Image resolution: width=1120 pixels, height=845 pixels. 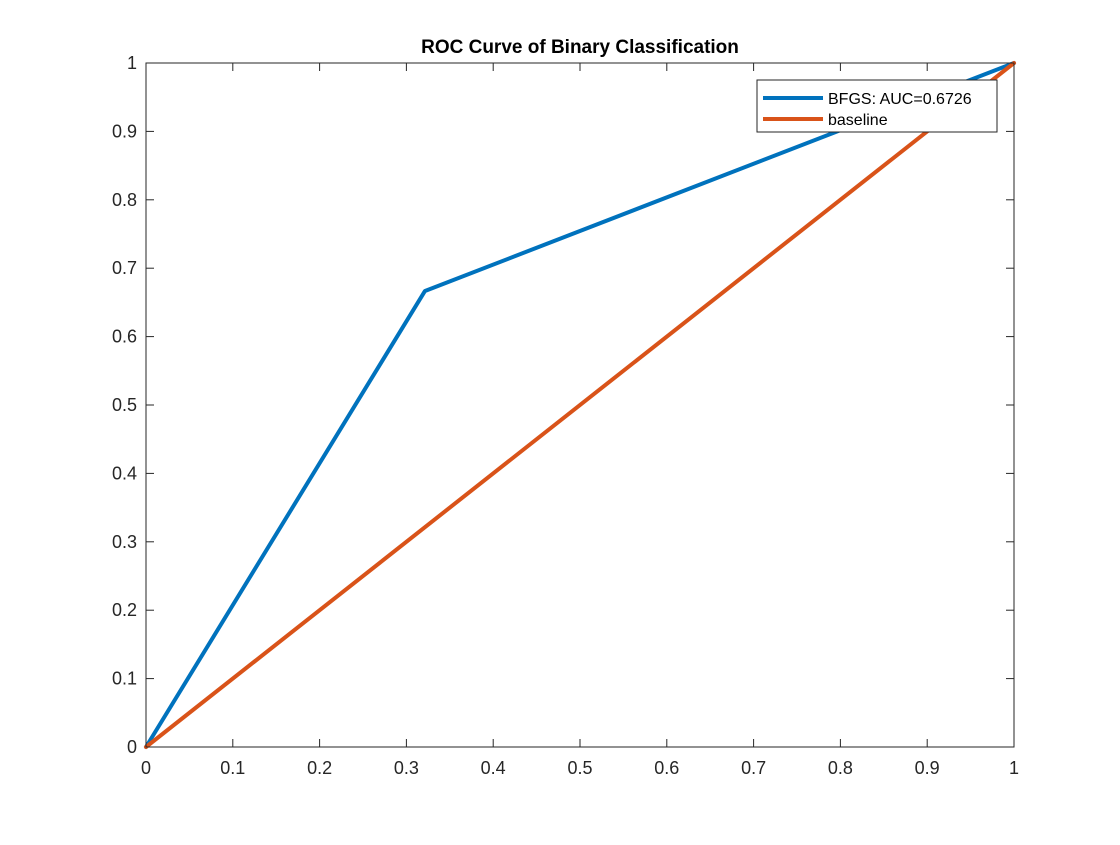 I want to click on x-tick-label: 0.6, so click(x=666, y=768).